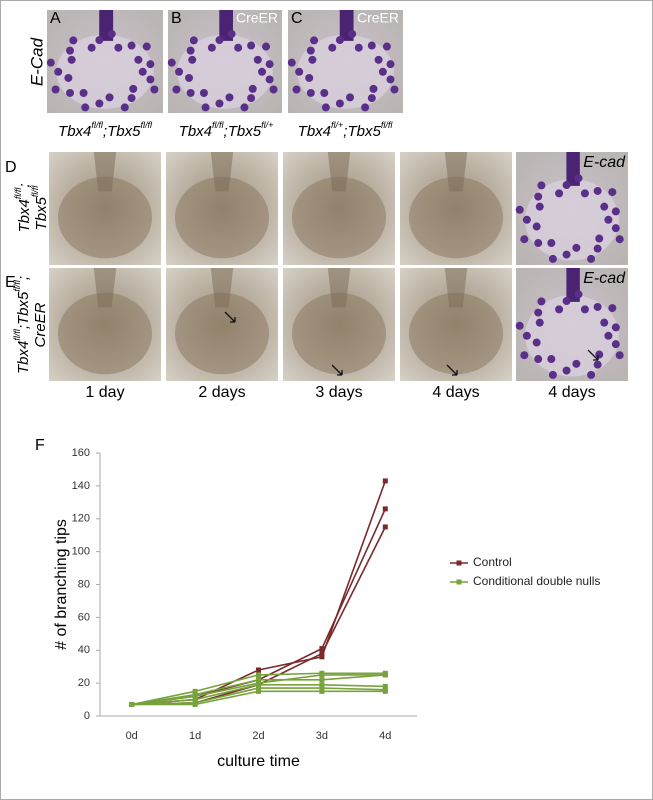 Image resolution: width=653 pixels, height=800 pixels. Describe the element at coordinates (84, 650) in the screenshot. I see `y-tick-label: 40` at that location.